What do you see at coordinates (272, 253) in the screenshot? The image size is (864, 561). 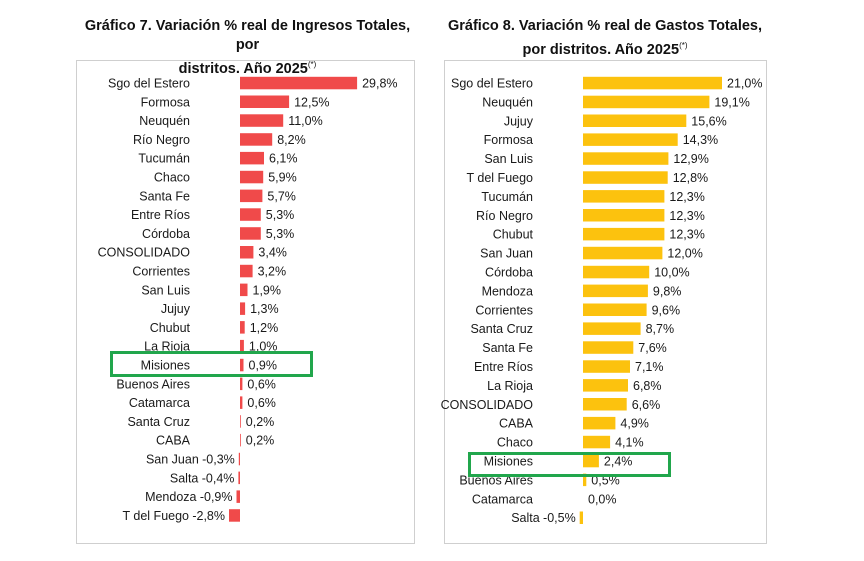 I see `value-label: 3,4%` at bounding box center [272, 253].